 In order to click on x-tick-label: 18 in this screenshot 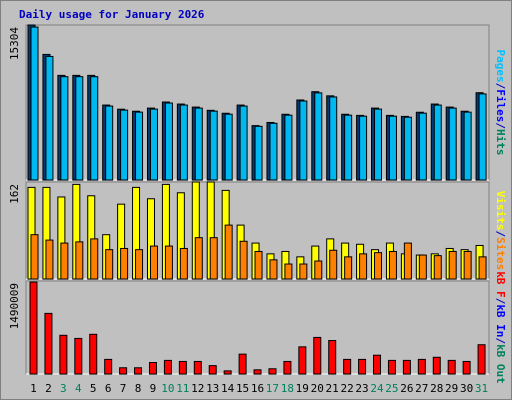, I will do `click(287, 388)`.